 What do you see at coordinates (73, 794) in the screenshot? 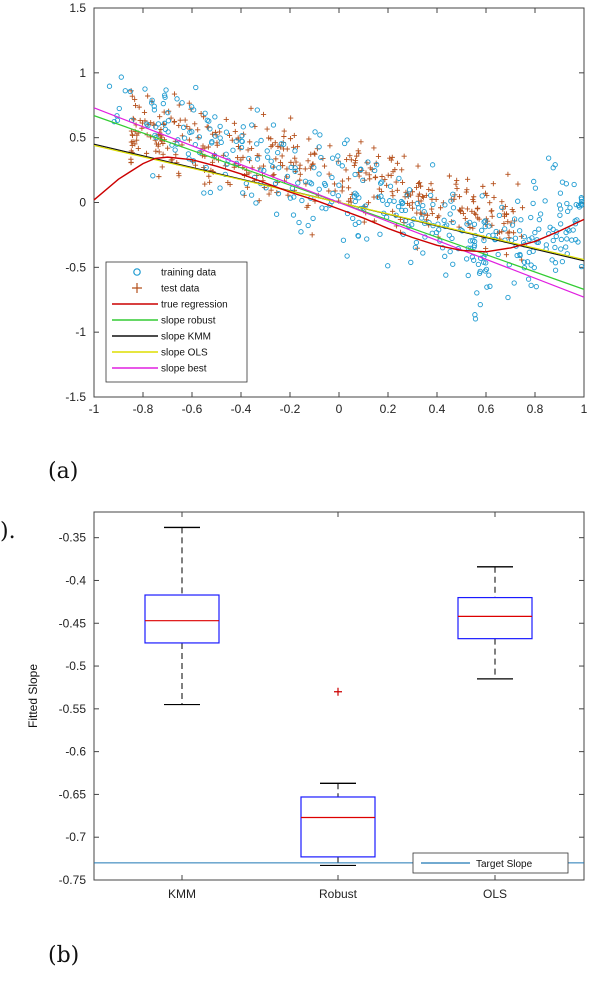
I see `y-tick-label: -0.65` at bounding box center [73, 794].